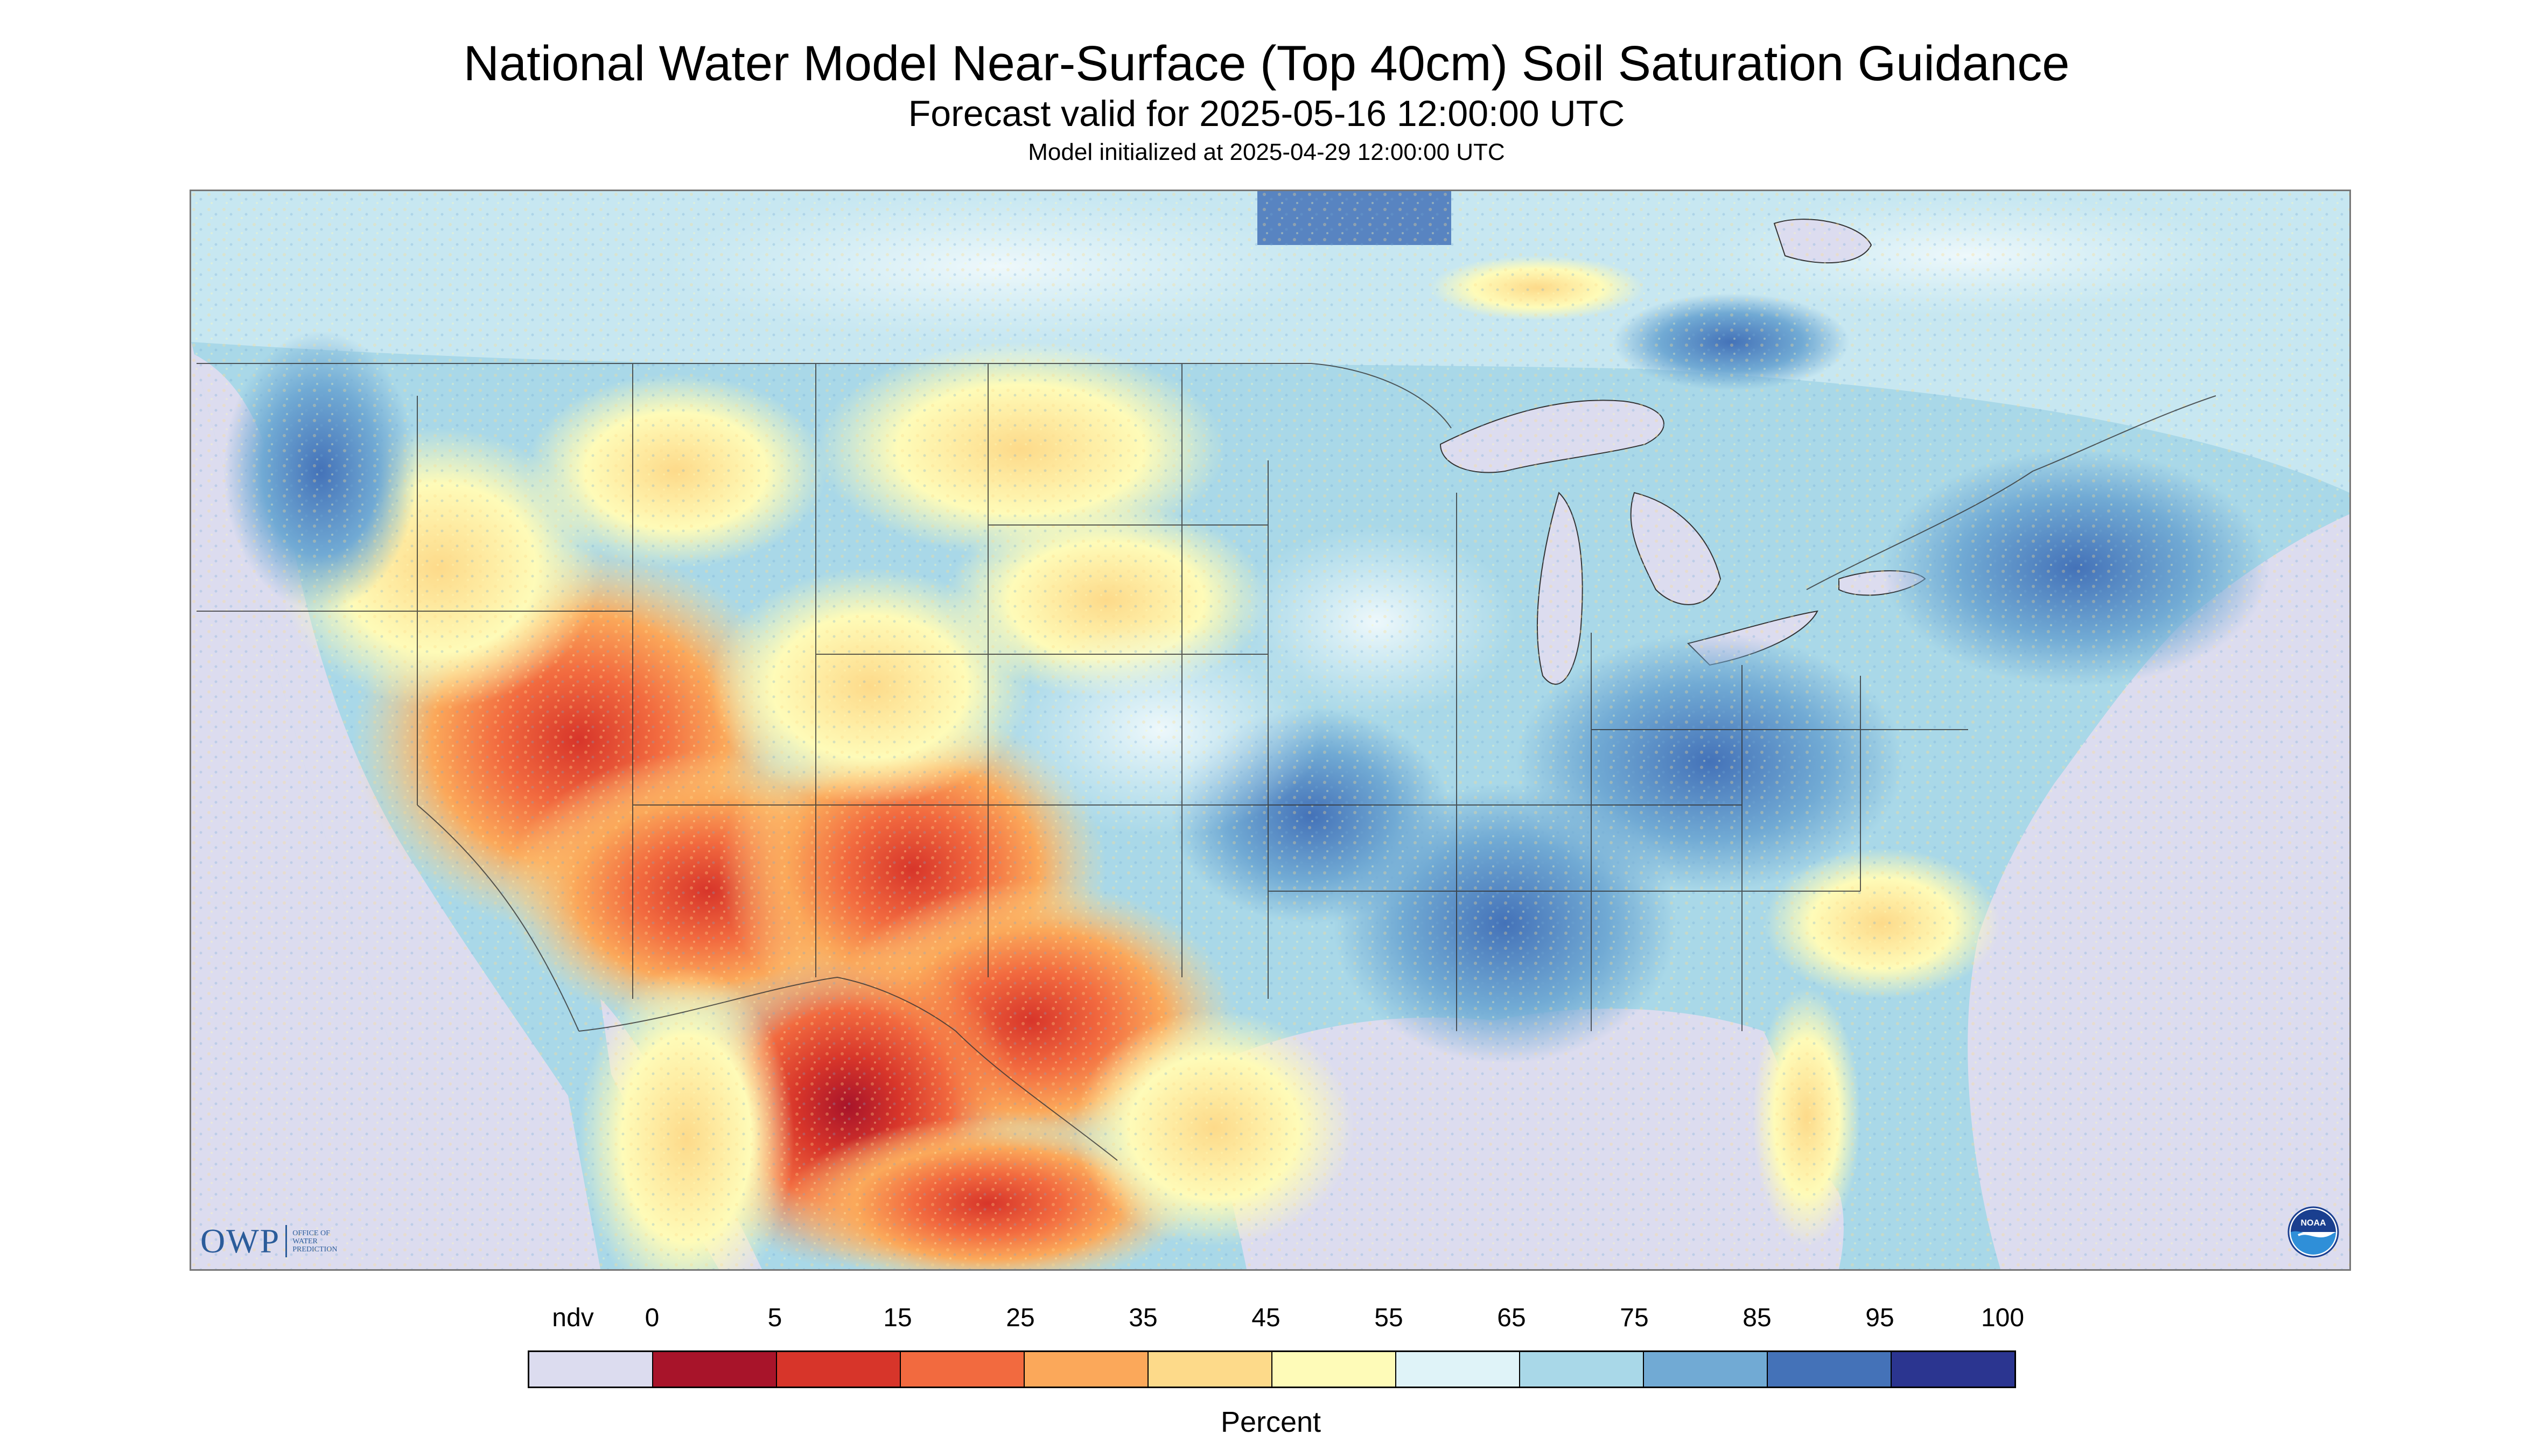  Describe the element at coordinates (2313, 1223) in the screenshot. I see `noaa-logo-text: NOAA` at that location.